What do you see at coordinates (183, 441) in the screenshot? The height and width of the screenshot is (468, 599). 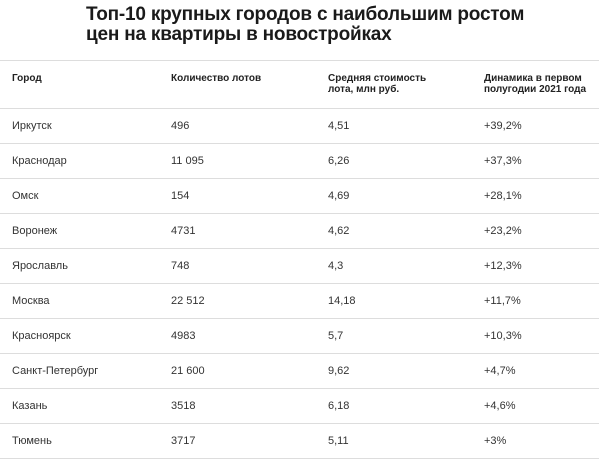 I see `cell-lots: 3717` at bounding box center [183, 441].